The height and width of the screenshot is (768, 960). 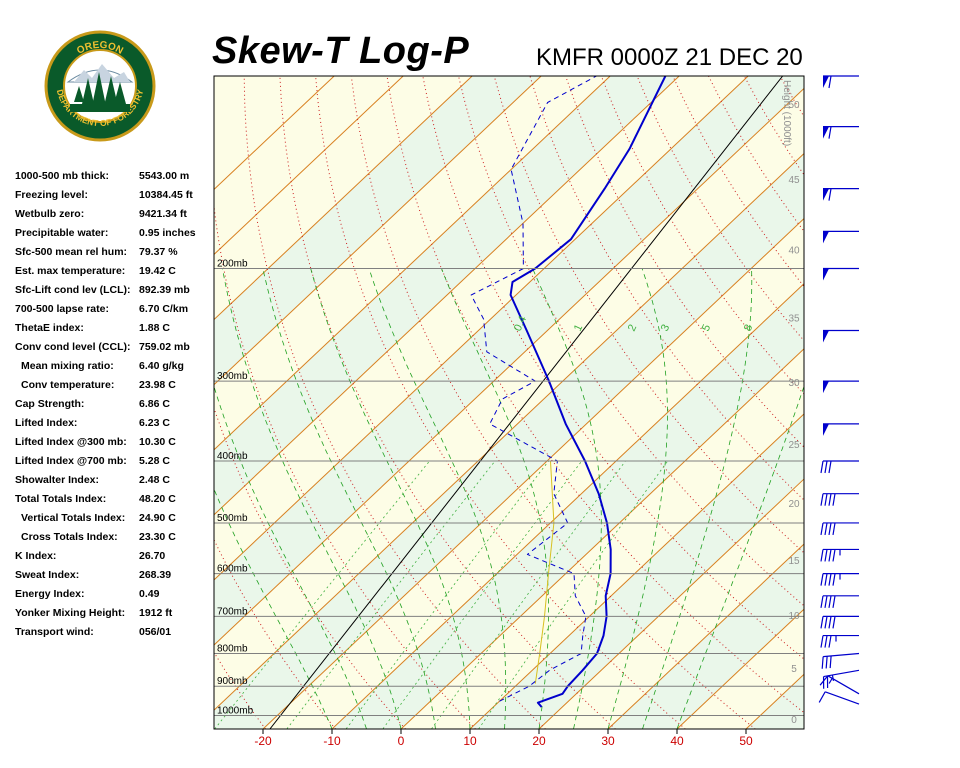 What do you see at coordinates (115, 407) in the screenshot?
I see `index-row: Cap Strength: 6.86 C` at bounding box center [115, 407].